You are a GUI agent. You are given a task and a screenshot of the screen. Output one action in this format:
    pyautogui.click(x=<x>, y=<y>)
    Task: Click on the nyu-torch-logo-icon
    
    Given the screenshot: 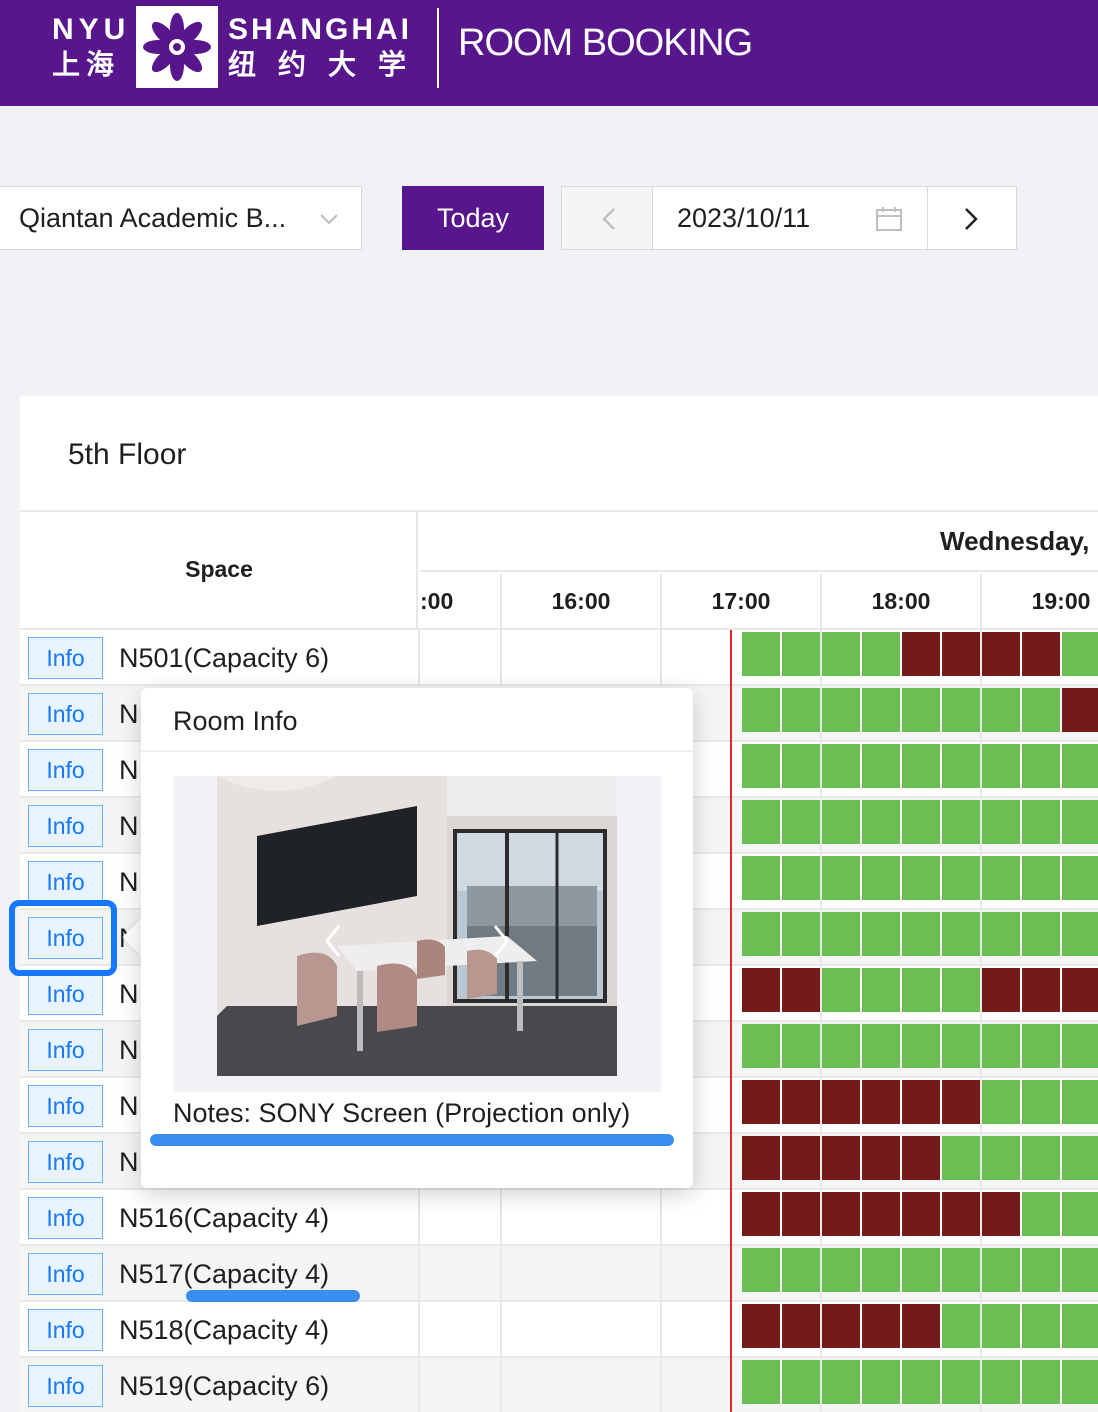 What is the action you would take?
    pyautogui.click(x=177, y=47)
    